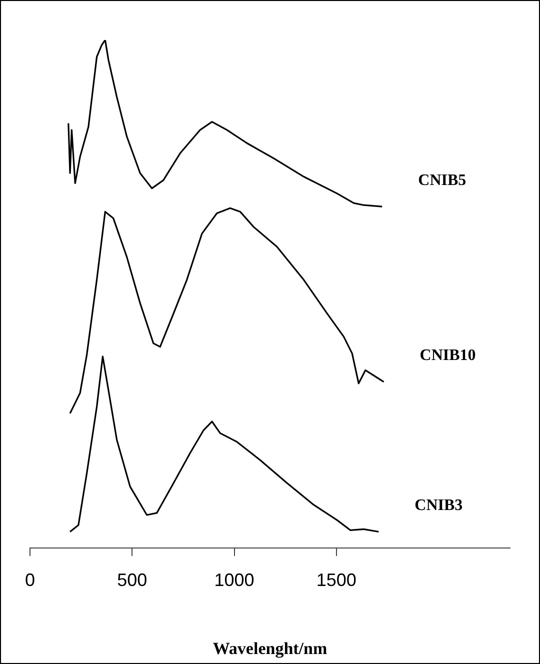 This screenshot has height=664, width=540. Describe the element at coordinates (438, 505) in the screenshot. I see `text: CNIB3` at that location.